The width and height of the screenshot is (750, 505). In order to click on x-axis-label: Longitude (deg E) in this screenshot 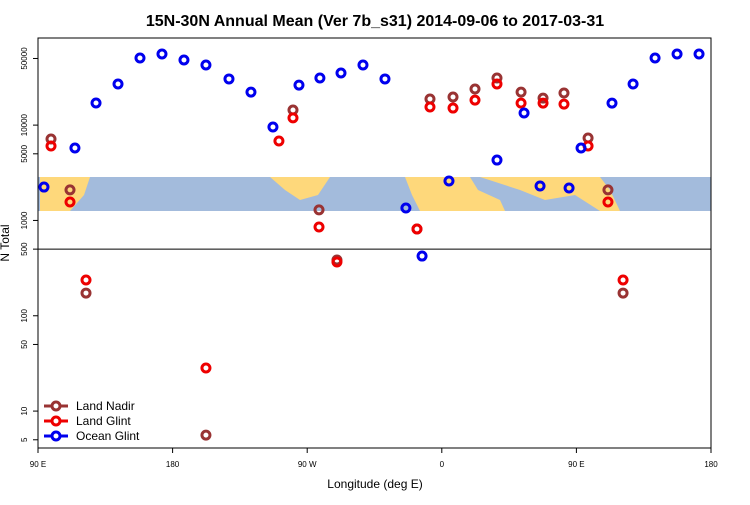, I will do `click(374, 484)`.